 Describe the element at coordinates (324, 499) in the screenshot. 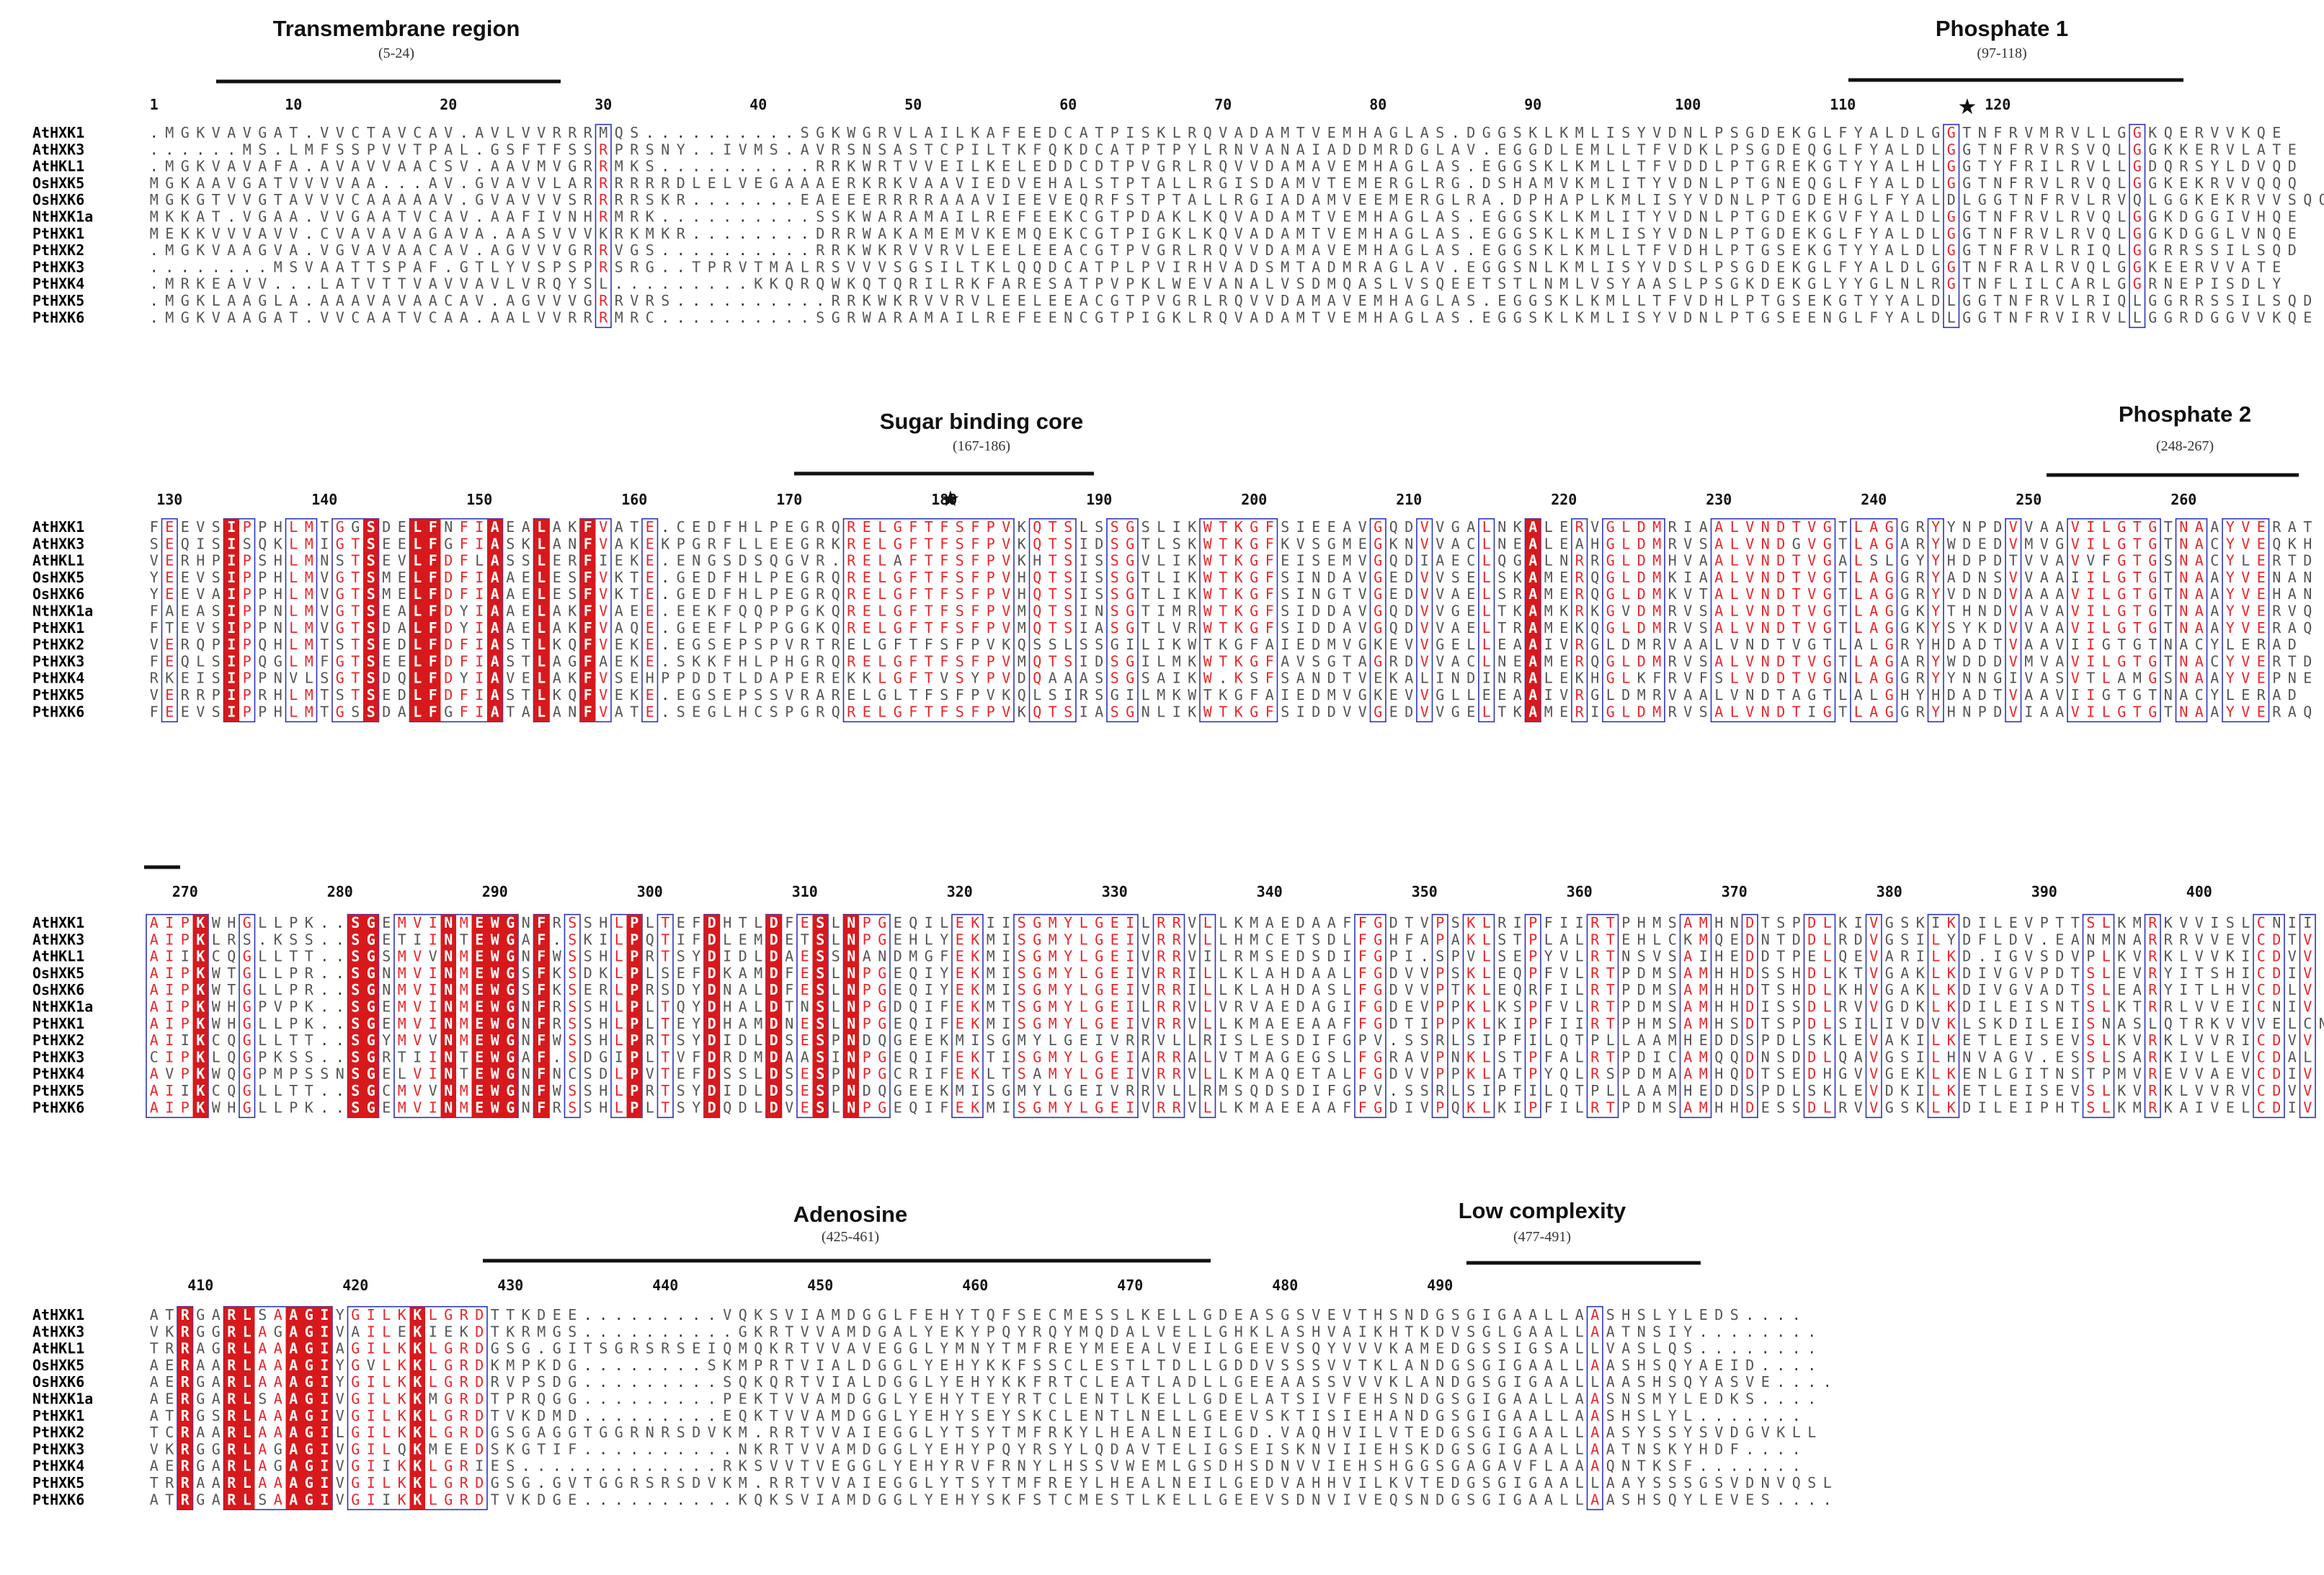

I see `position-number: 140` at that location.